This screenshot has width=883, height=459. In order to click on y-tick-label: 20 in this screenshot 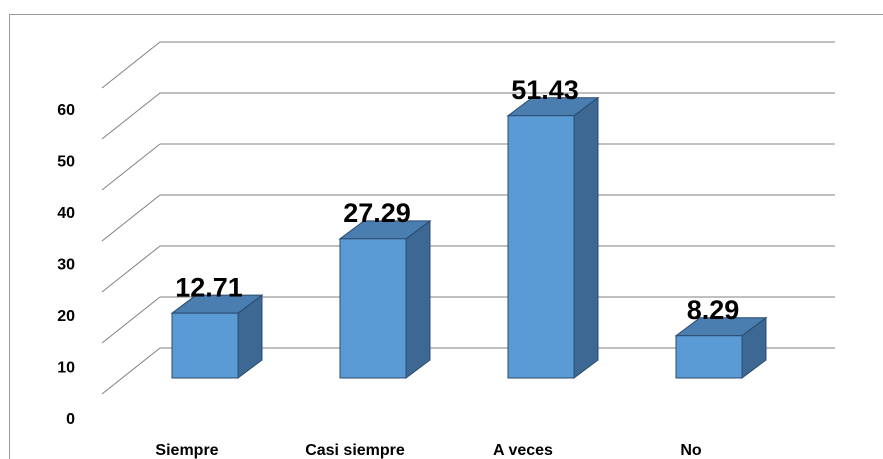, I will do `click(66, 316)`.